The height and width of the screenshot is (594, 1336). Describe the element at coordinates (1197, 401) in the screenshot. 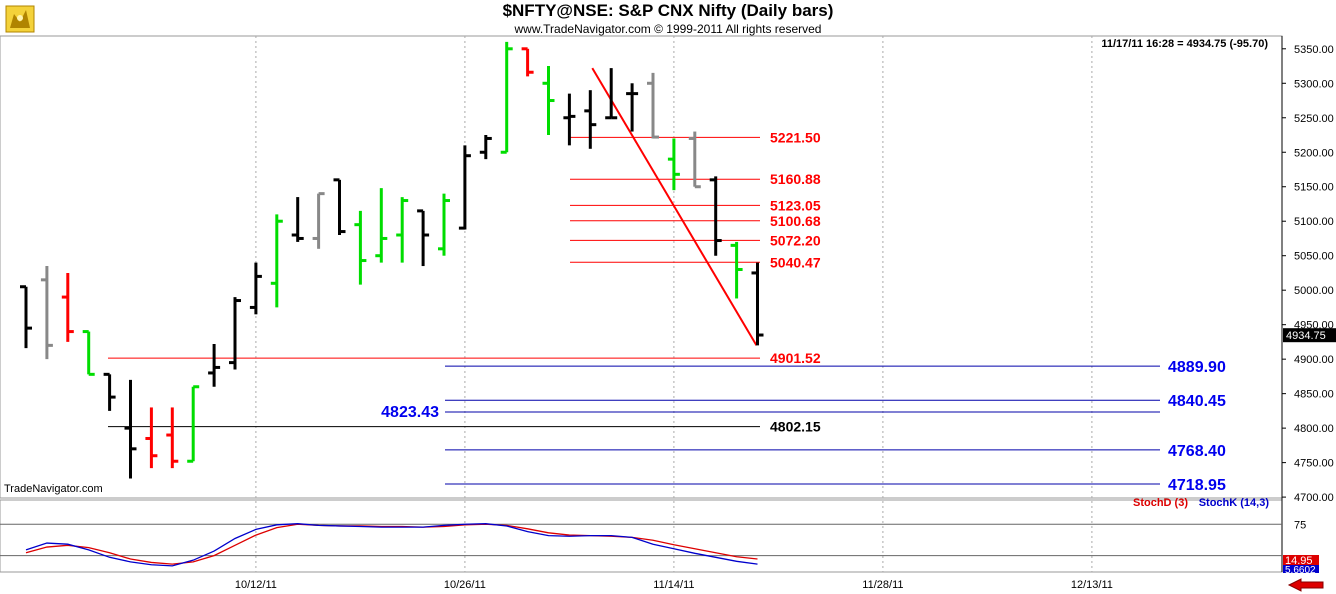

I see `target-label: 4840.45` at that location.